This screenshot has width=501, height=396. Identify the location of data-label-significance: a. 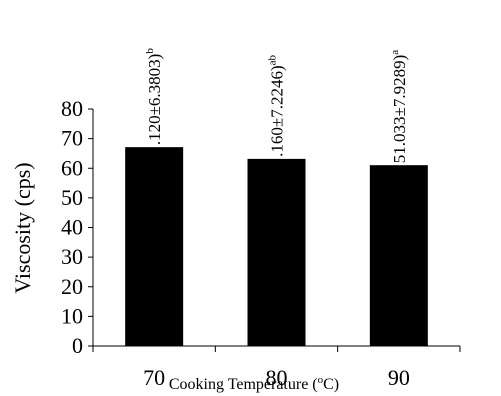
(395, 52).